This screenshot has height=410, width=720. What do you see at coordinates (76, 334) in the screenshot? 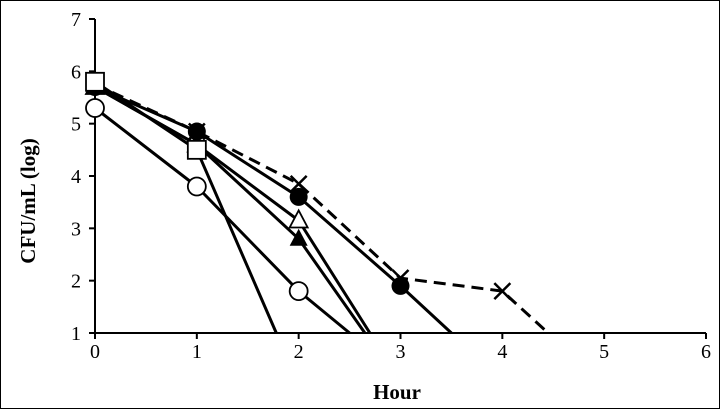
I see `y-tick-label: 1` at bounding box center [76, 334].